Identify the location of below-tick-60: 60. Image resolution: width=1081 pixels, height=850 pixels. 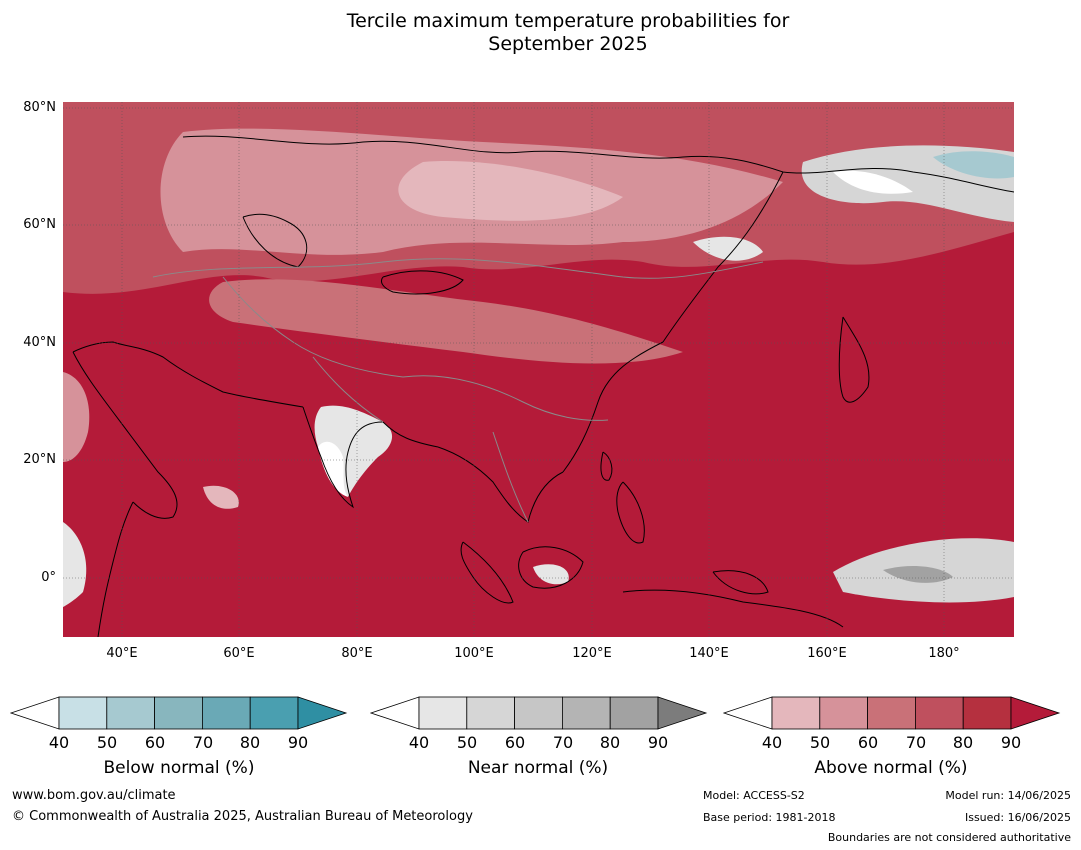
(155, 742).